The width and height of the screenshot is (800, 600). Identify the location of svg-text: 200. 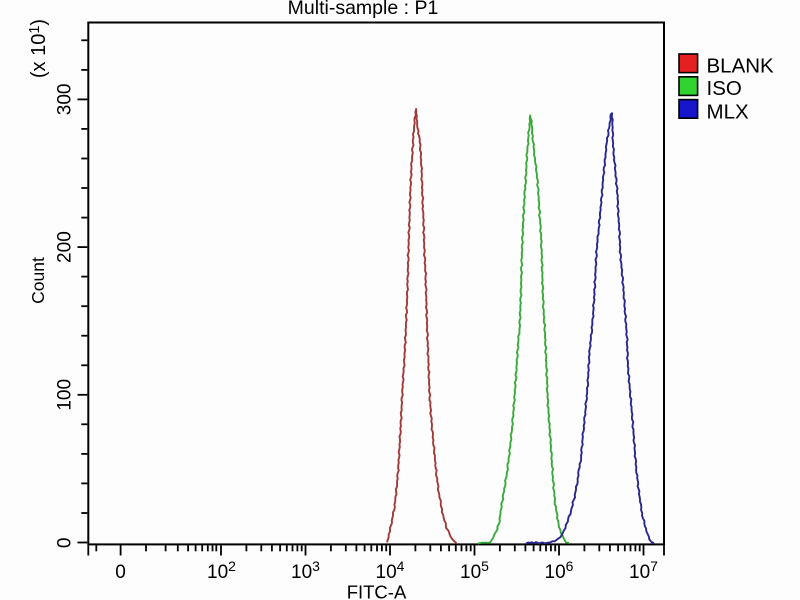
(65, 247).